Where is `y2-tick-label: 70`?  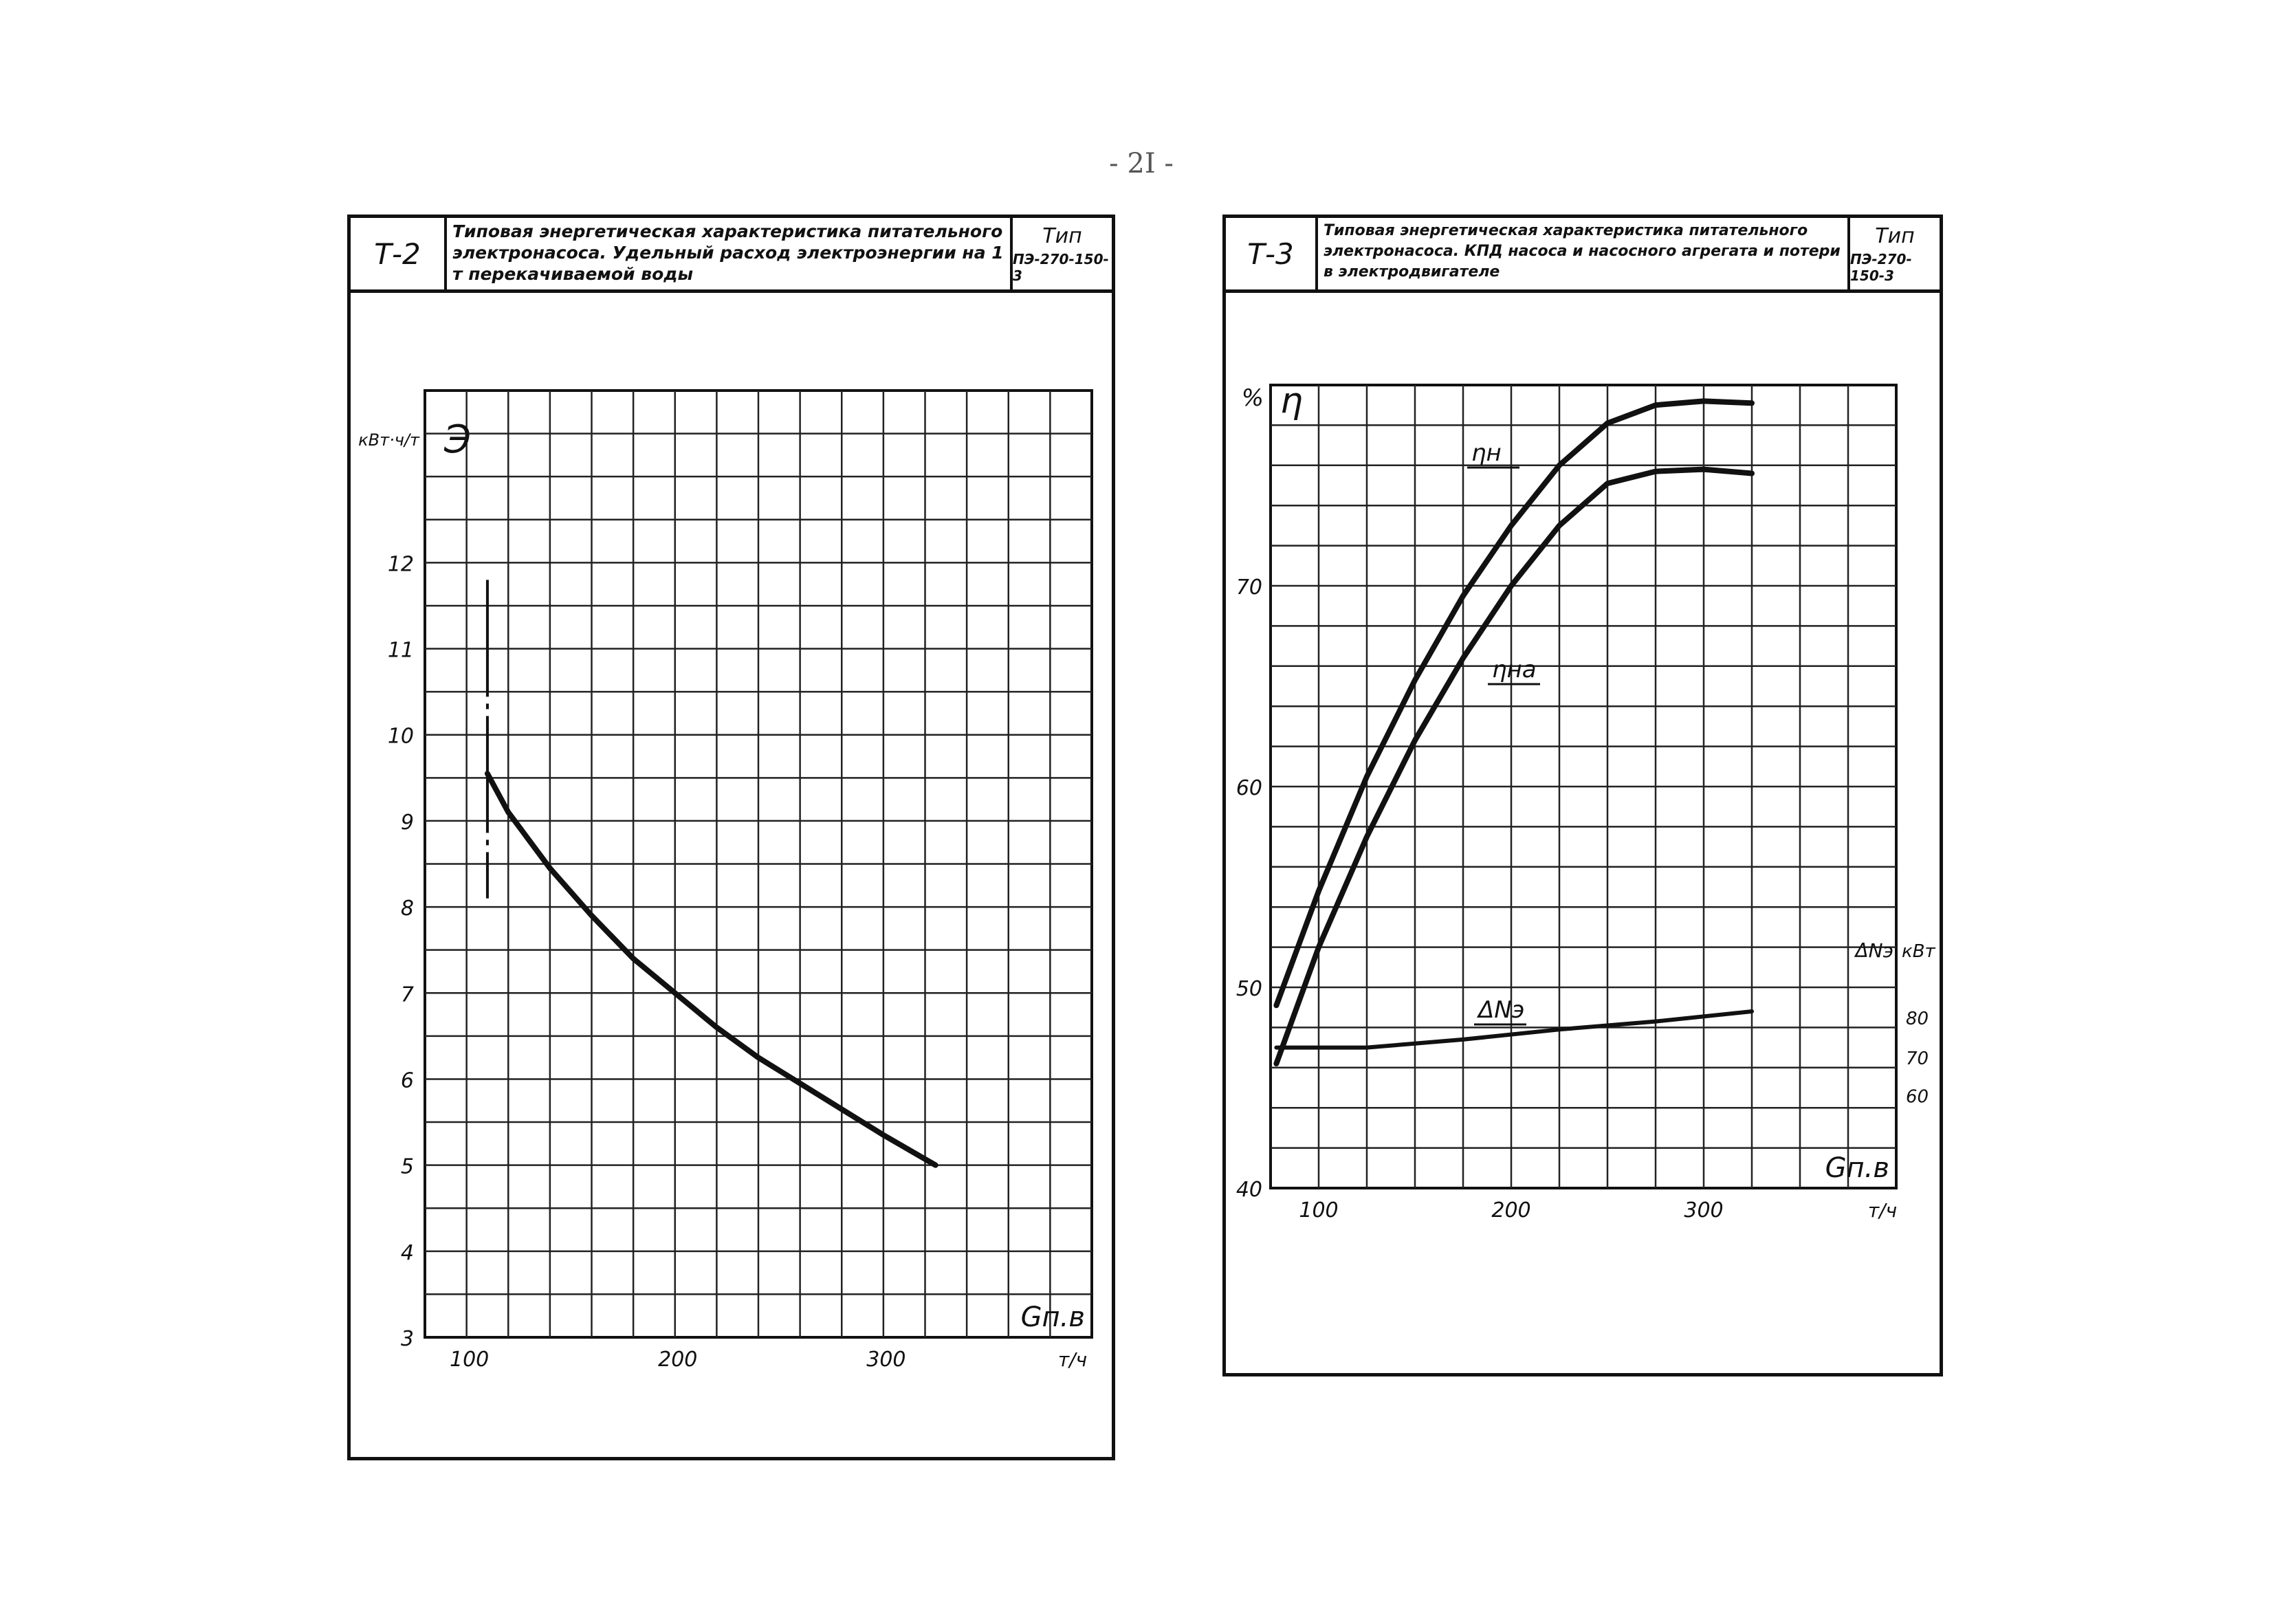
y2-tick-label: 70 is located at coordinates (1918, 1059).